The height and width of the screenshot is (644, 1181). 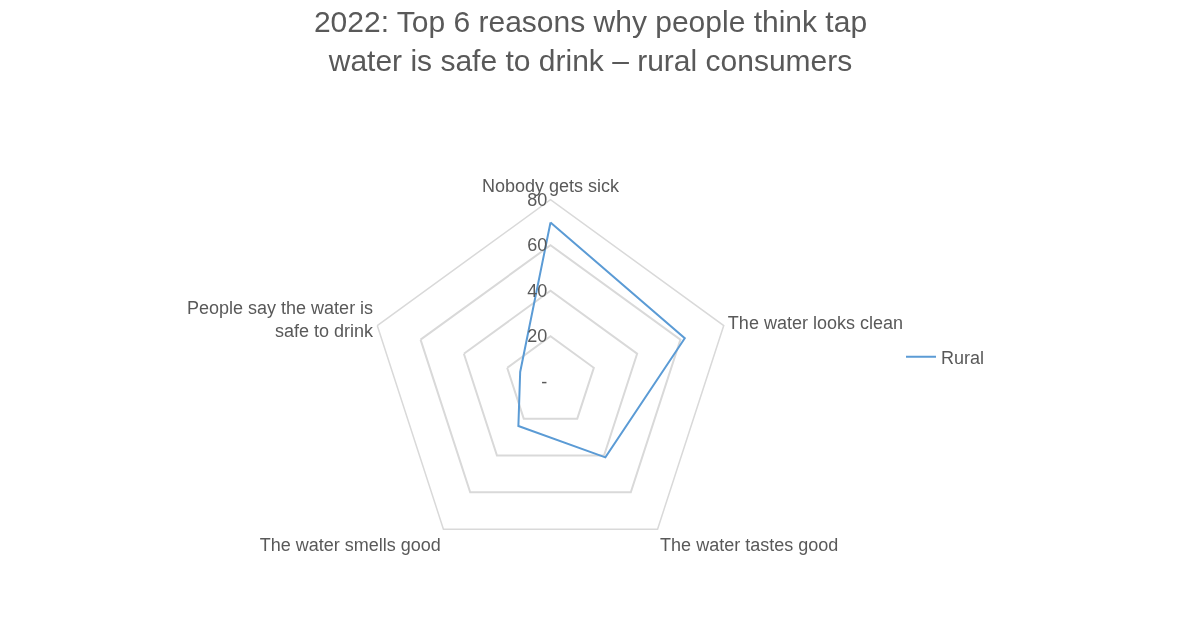 What do you see at coordinates (350, 545) in the screenshot?
I see `spoke-label: The water smells good` at bounding box center [350, 545].